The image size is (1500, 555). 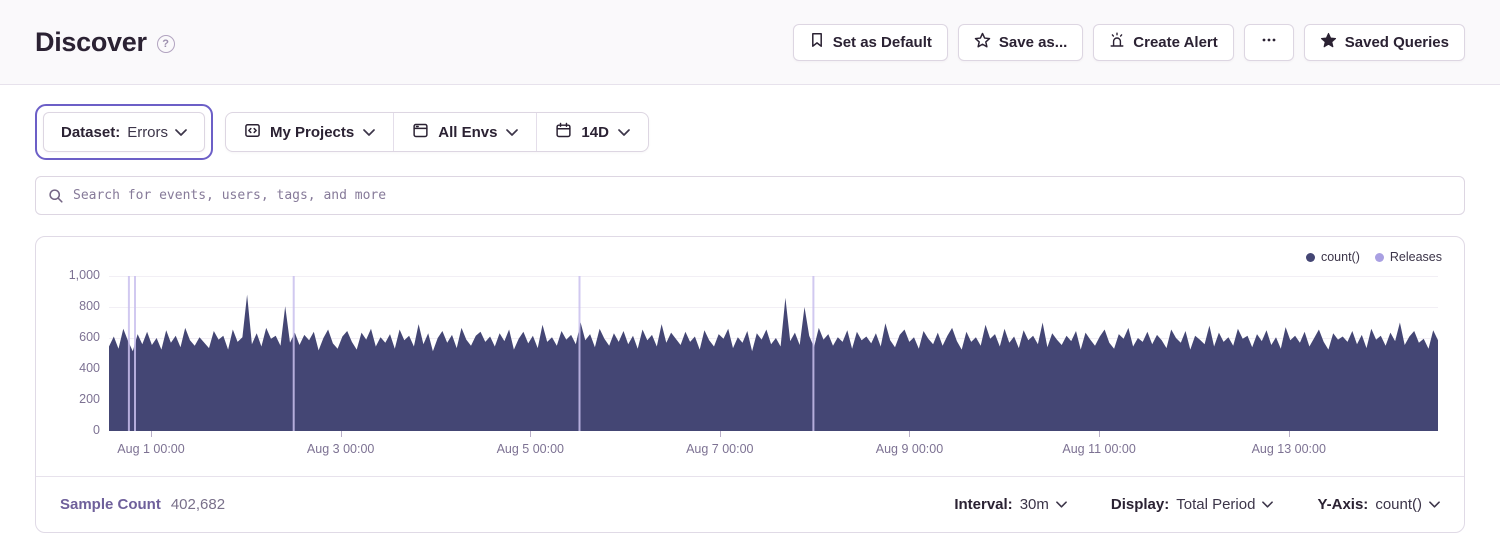 I want to click on chart-legend: count() Releases, so click(x=1373, y=257).